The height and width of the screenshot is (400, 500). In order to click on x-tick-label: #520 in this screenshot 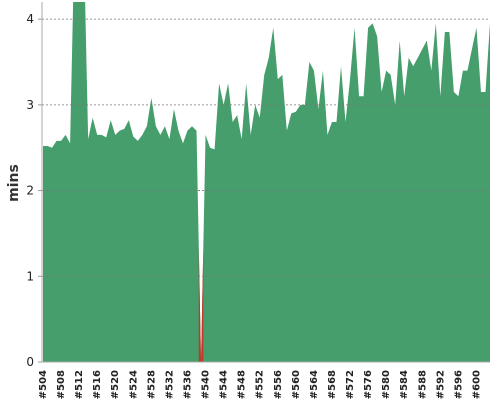, I will do `click(115, 384)`.